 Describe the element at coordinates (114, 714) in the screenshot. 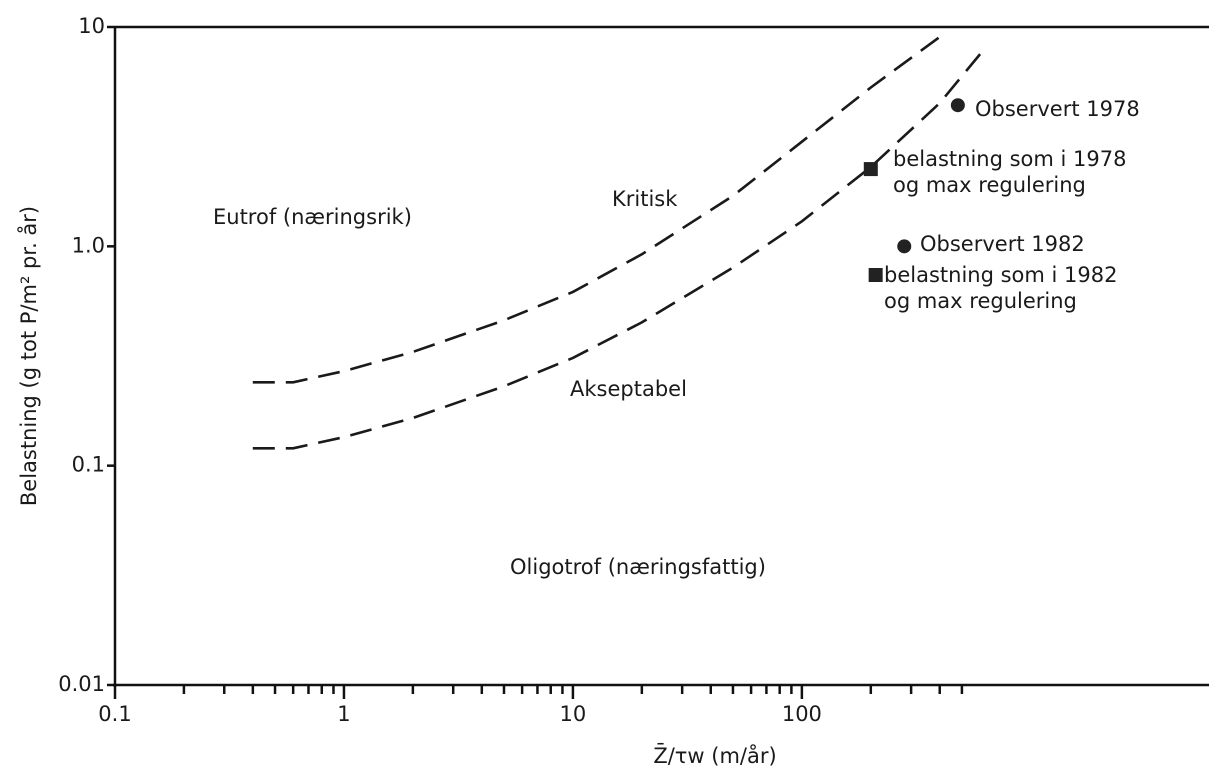

I see `x-tick-label: 0.1` at that location.